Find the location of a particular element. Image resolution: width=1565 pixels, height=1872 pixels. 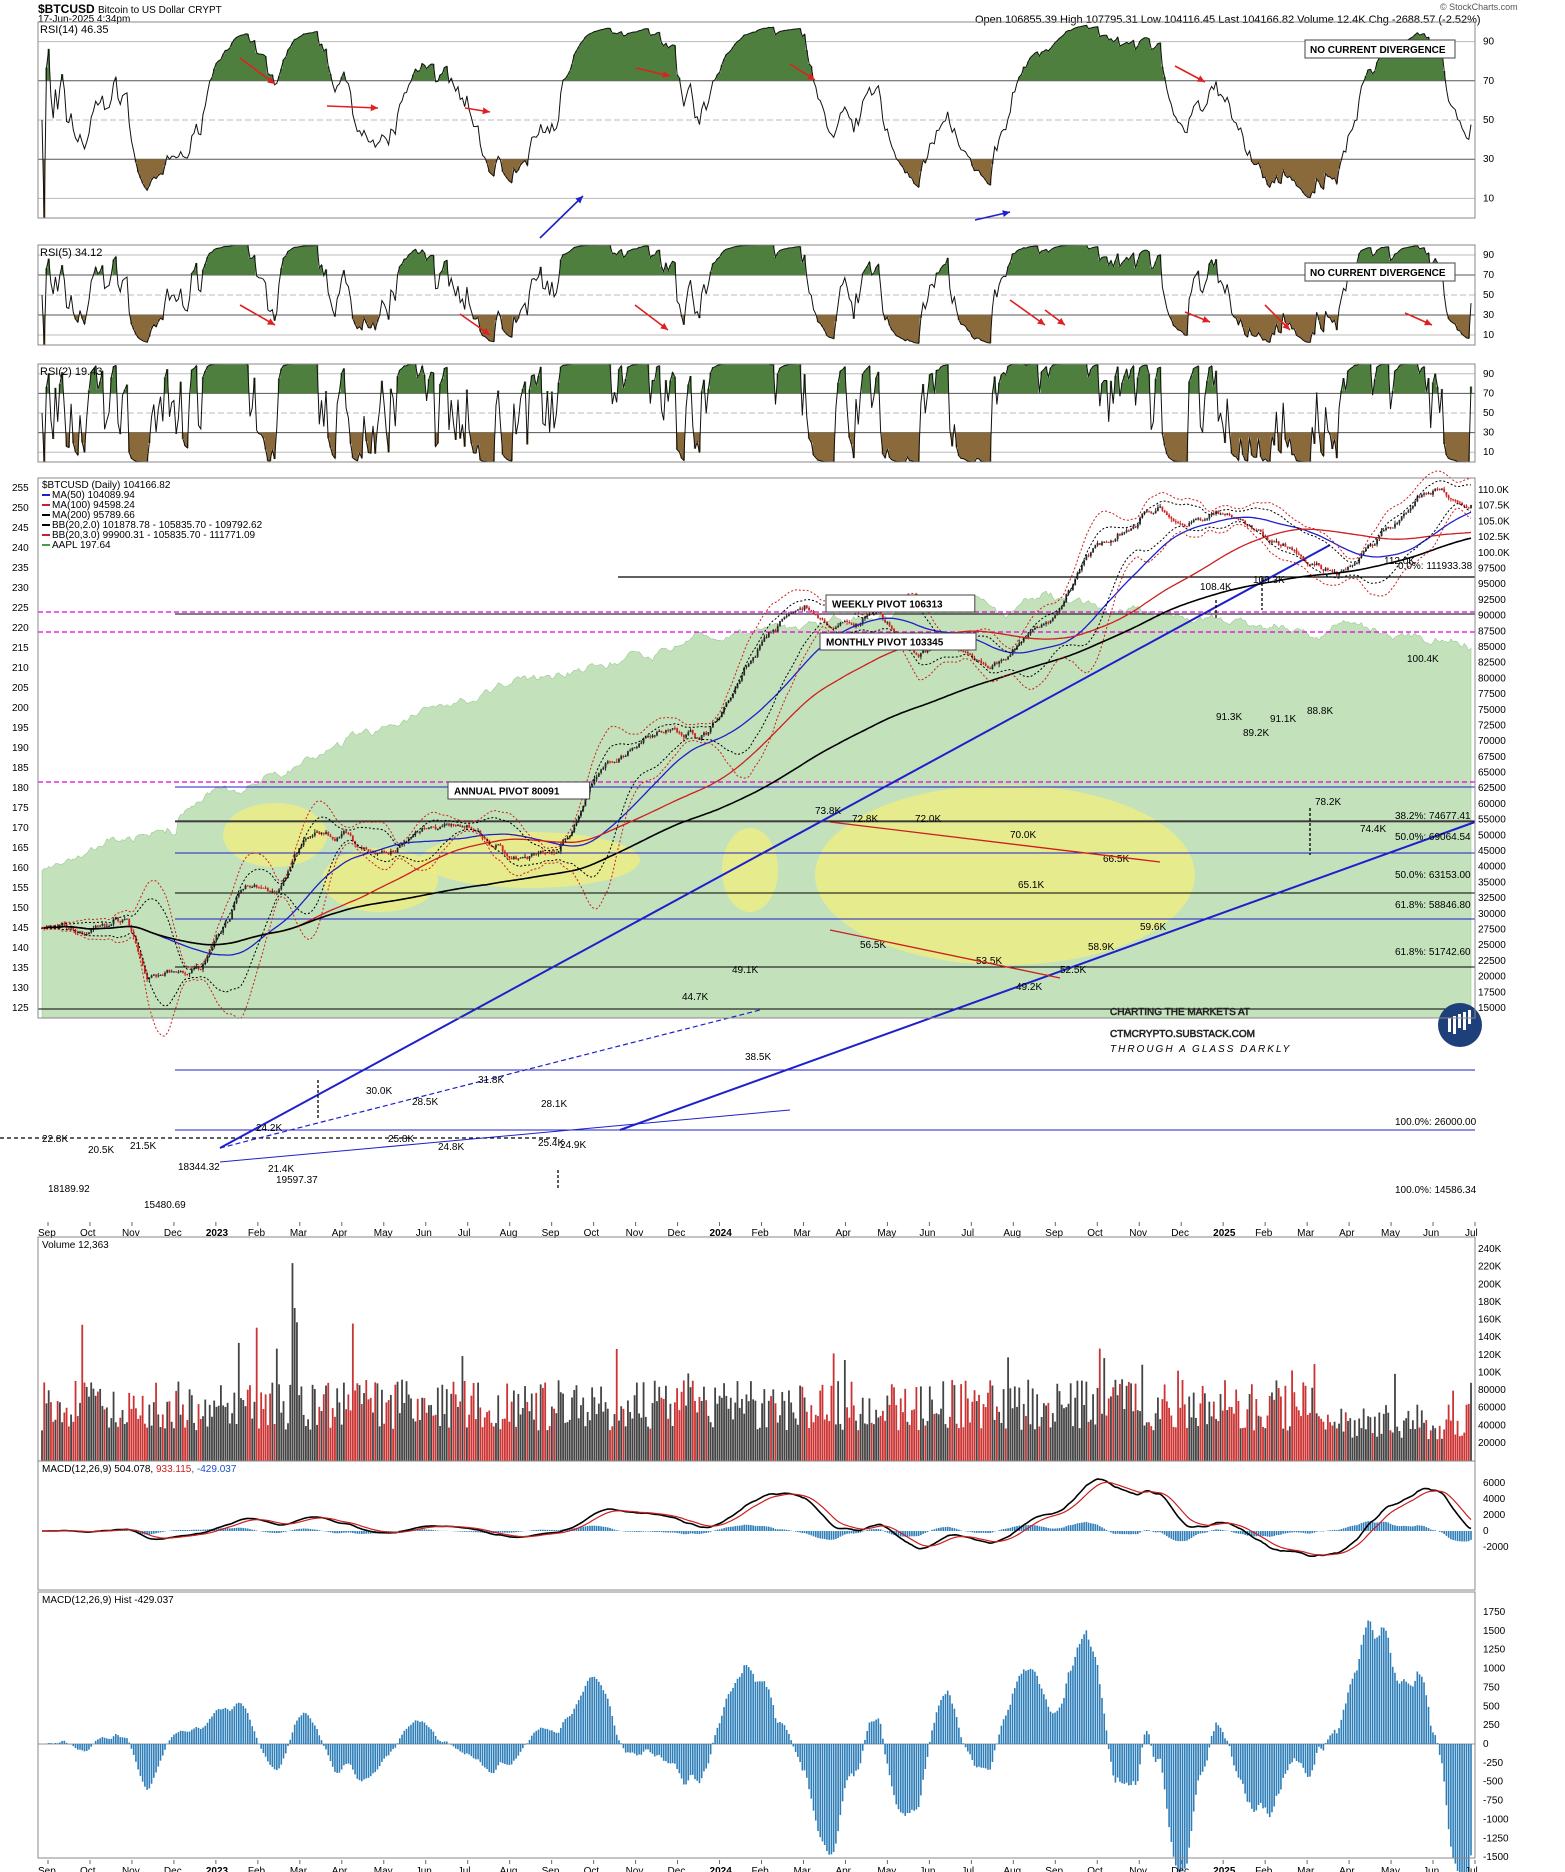

left-scale-label: 225 is located at coordinates (20, 608).